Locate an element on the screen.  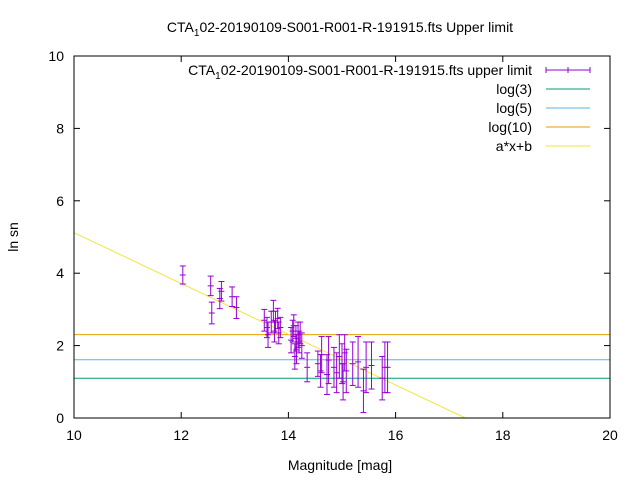
x-tick-label: 20 is located at coordinates (610, 435).